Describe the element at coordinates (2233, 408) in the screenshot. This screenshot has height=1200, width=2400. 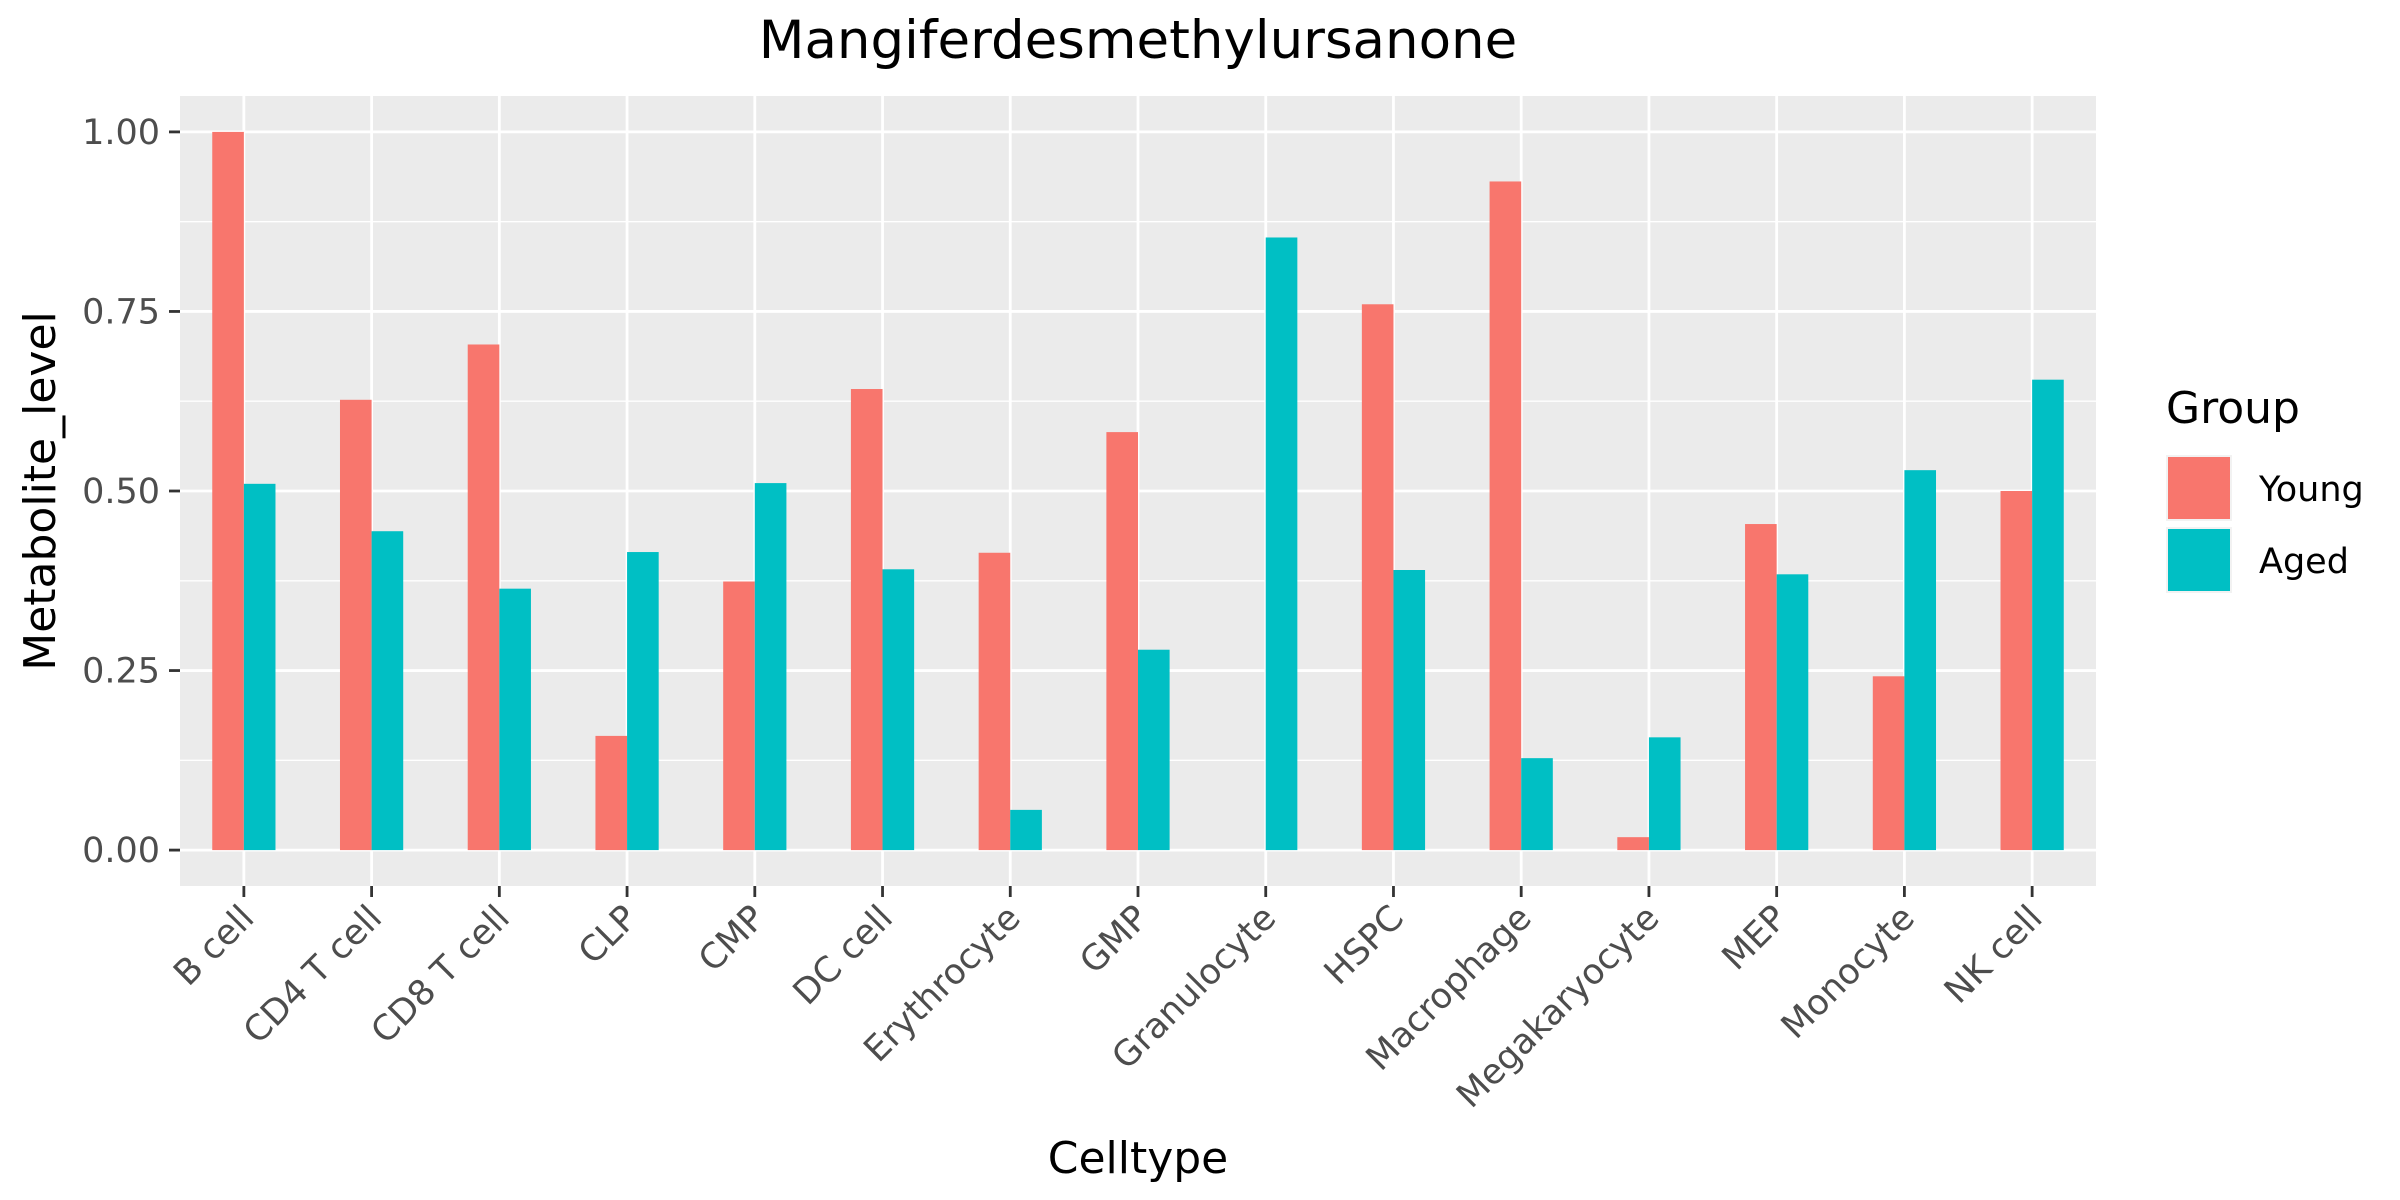
I see `legend-title: Group` at that location.